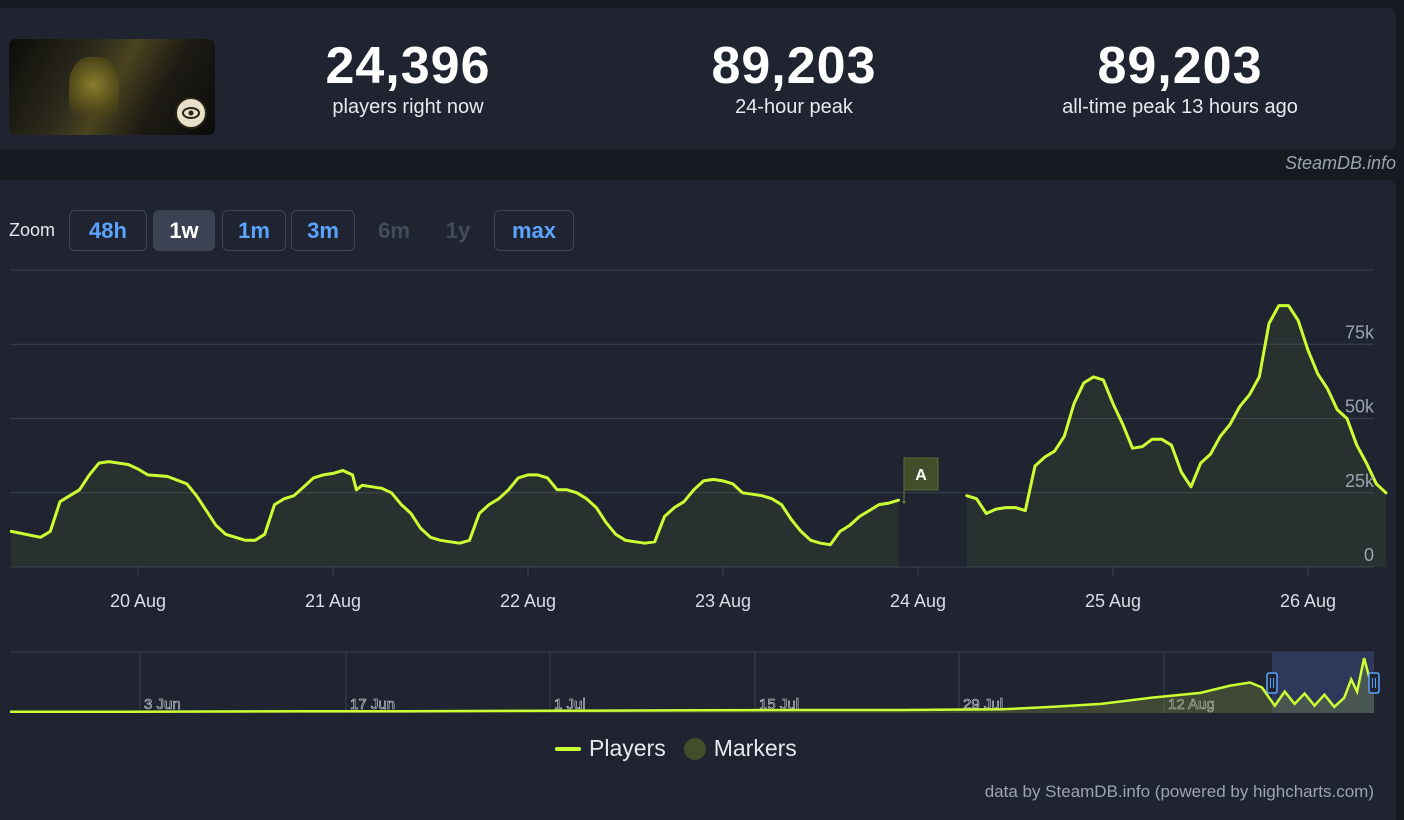 The image size is (1404, 820). What do you see at coordinates (794, 66) in the screenshot?
I see `peak-24h-value: 89,203` at bounding box center [794, 66].